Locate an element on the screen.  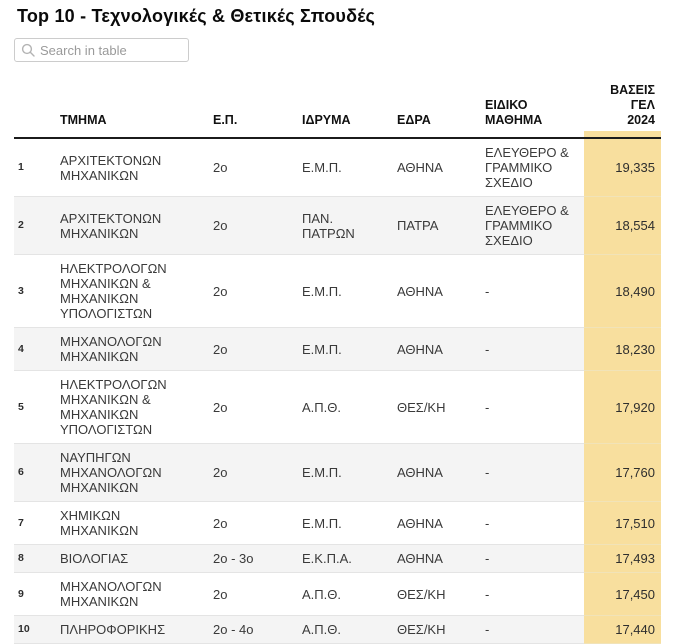
table-row: 8 ΒΙΟΛΟΓΙΑΣ 2ο - 3ο Ε.Κ.Π.Α. ΑΘΗΝΑ -17,493 is located at coordinates (337, 558).